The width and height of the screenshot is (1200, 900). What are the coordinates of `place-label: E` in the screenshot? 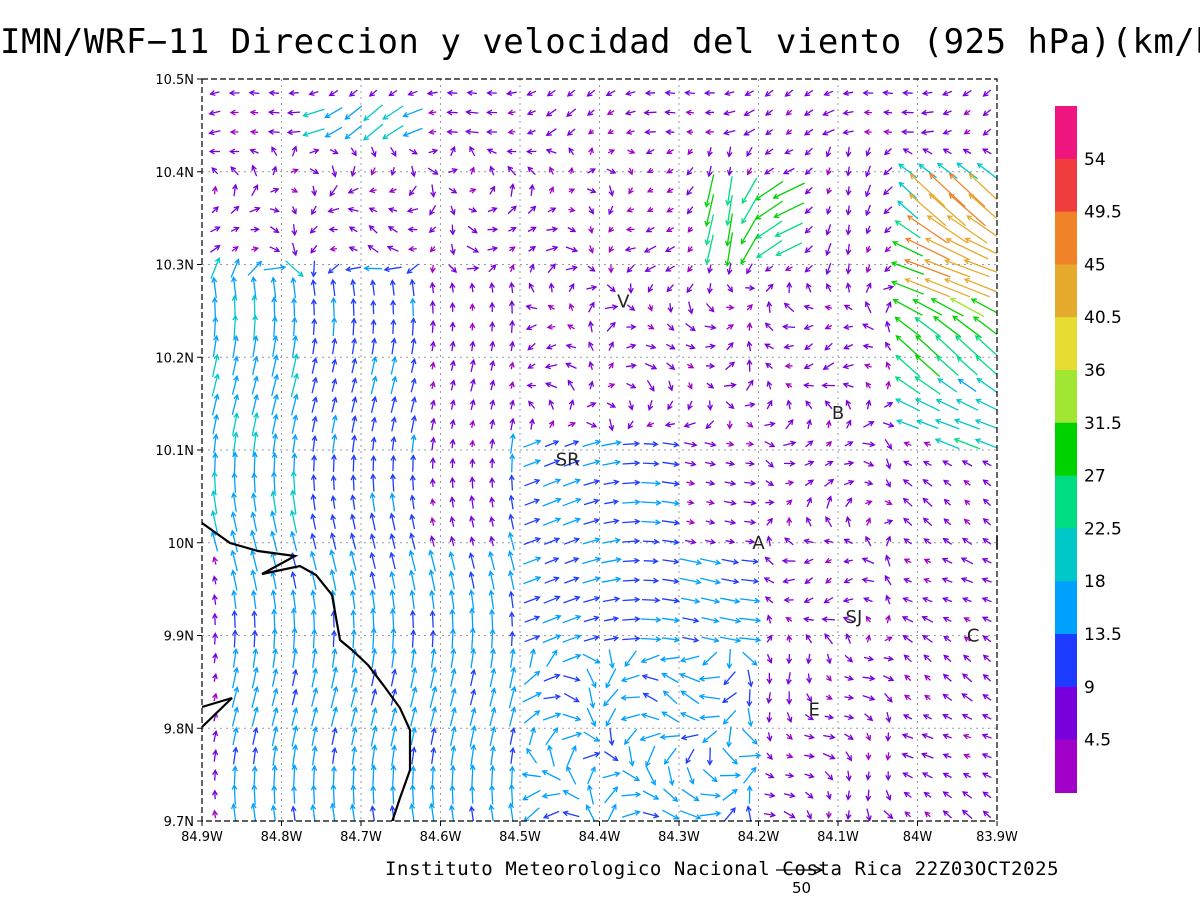 It's located at (813, 710).